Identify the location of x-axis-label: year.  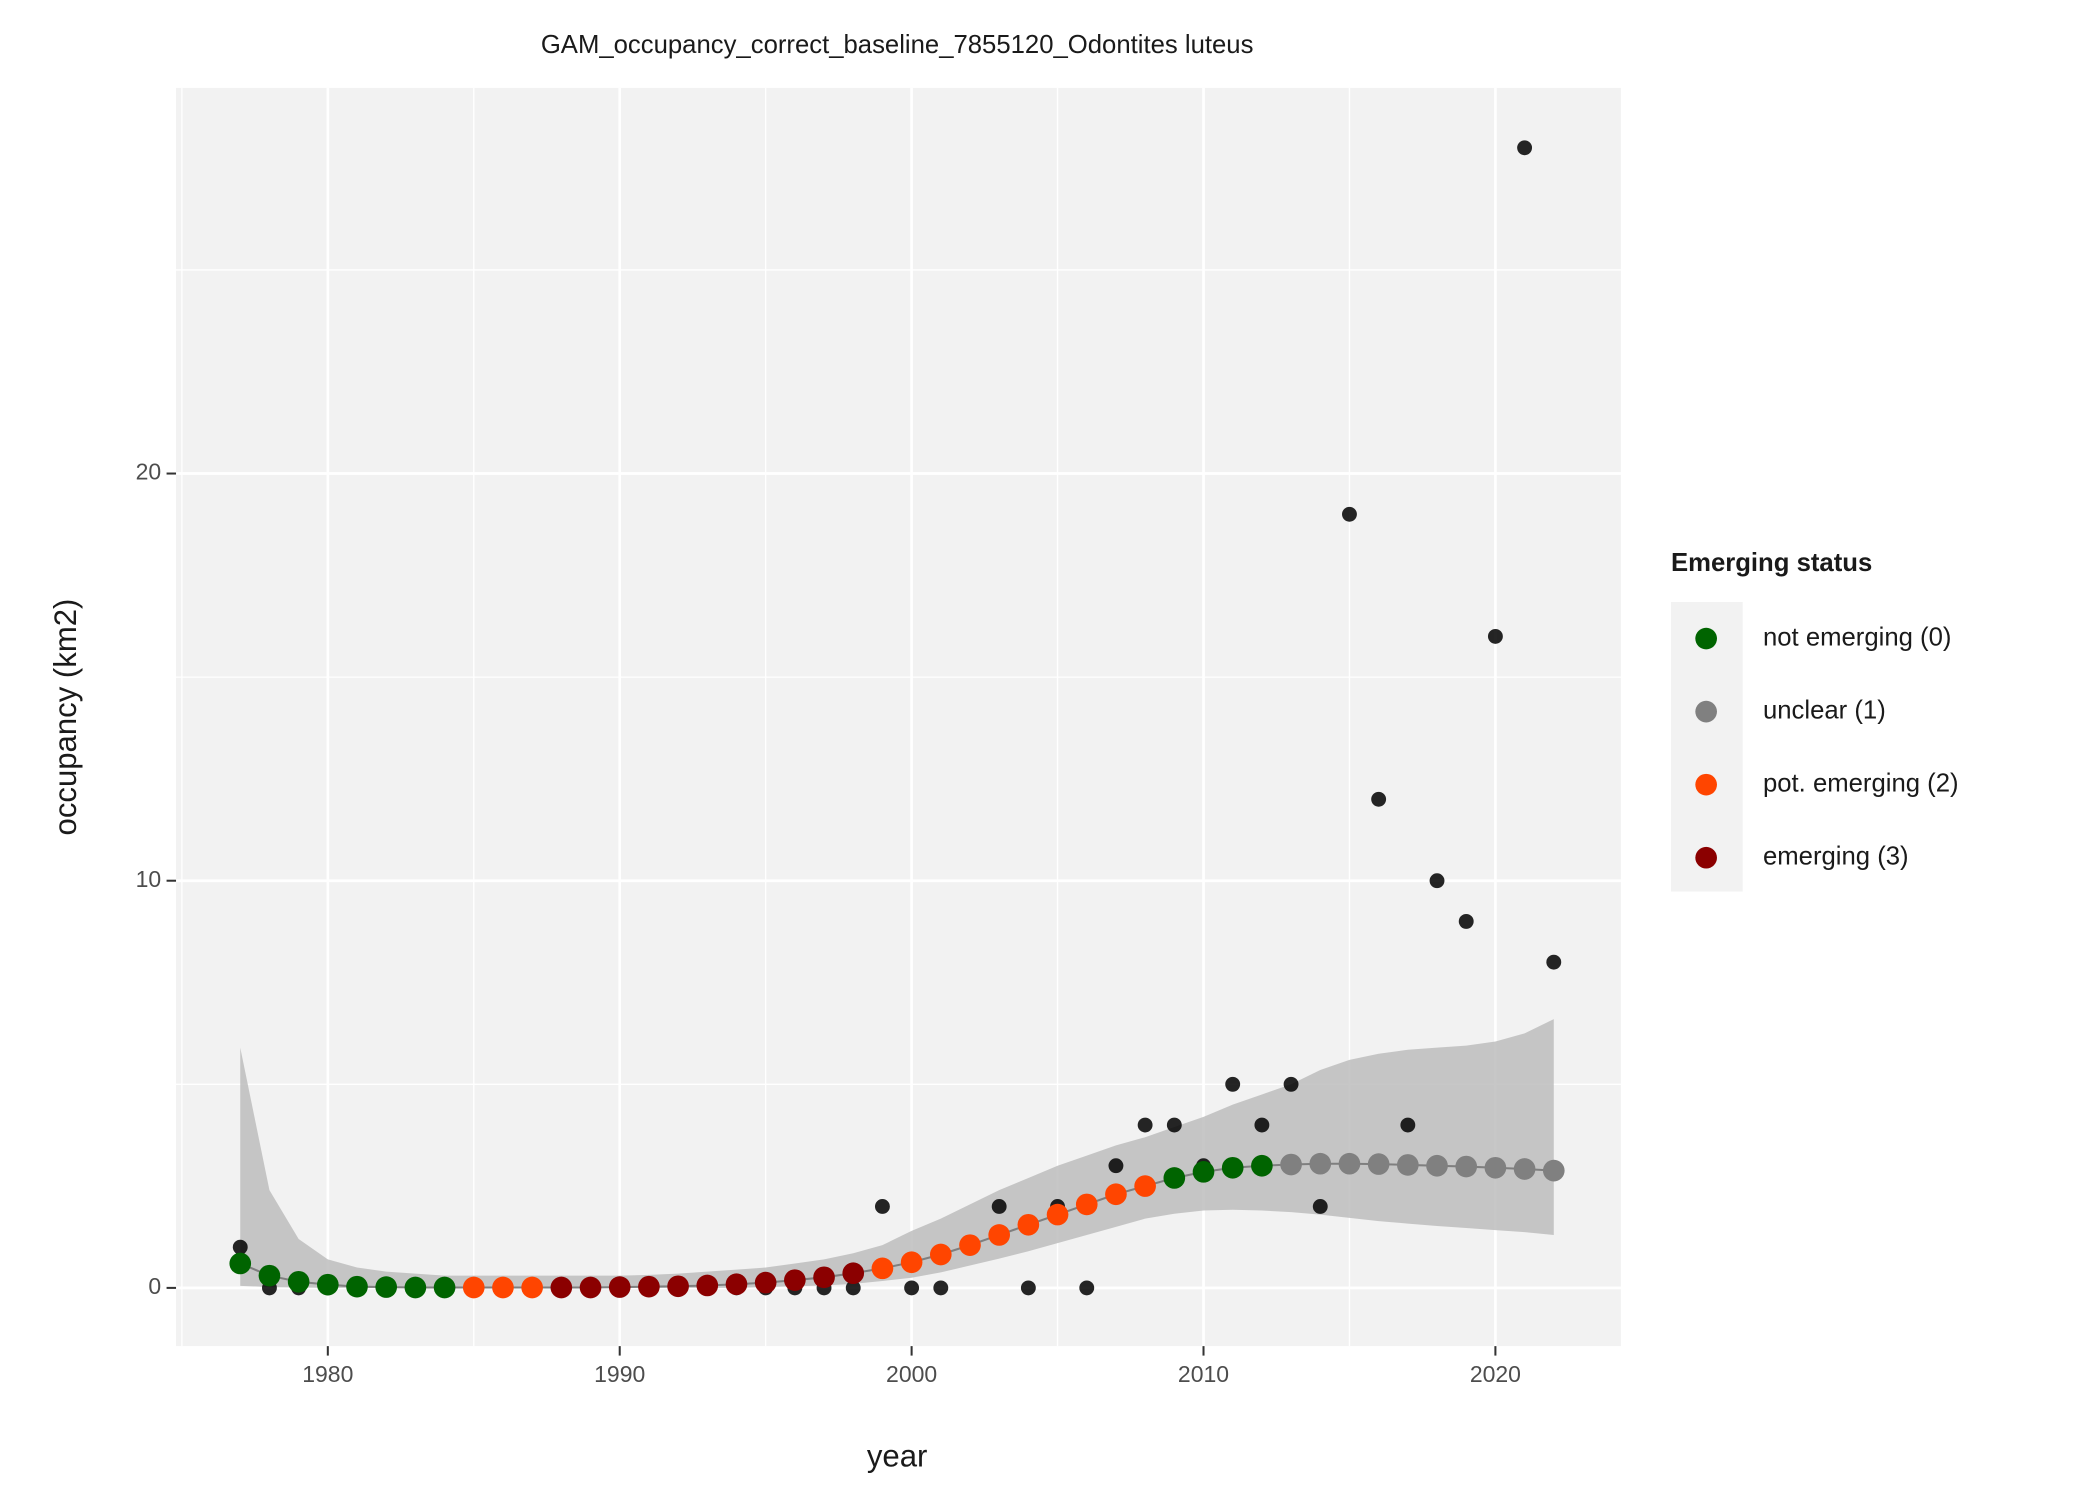
(897, 1456).